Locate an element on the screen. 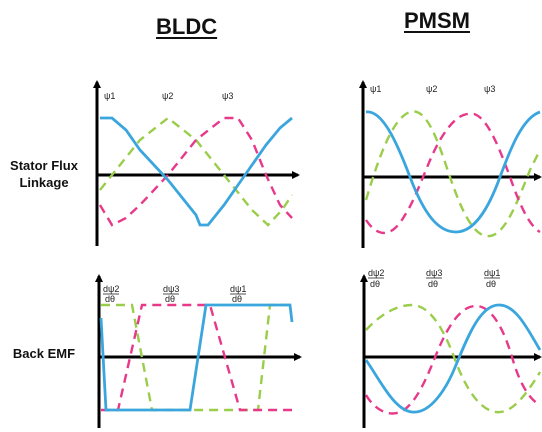  pmsm-flux-label-psi2: ψ2 is located at coordinates (431, 89).